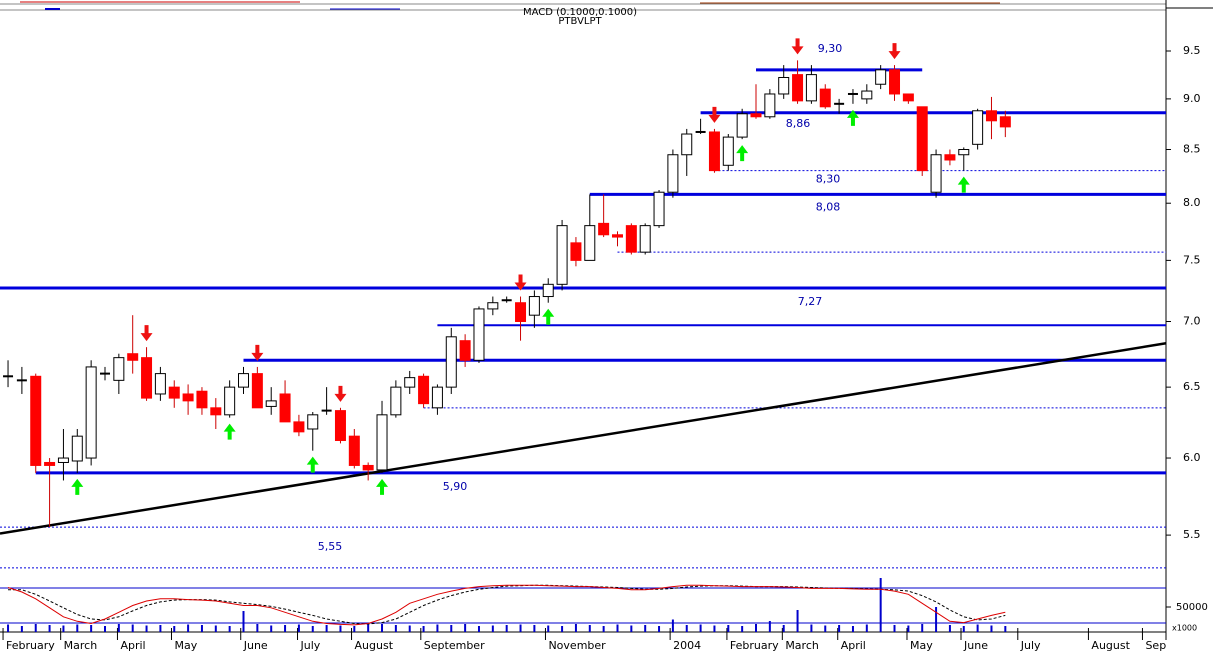 Image resolution: width=1213 pixels, height=652 pixels. Describe the element at coordinates (1192, 259) in the screenshot. I see `y-tick-label: 7.5` at that location.